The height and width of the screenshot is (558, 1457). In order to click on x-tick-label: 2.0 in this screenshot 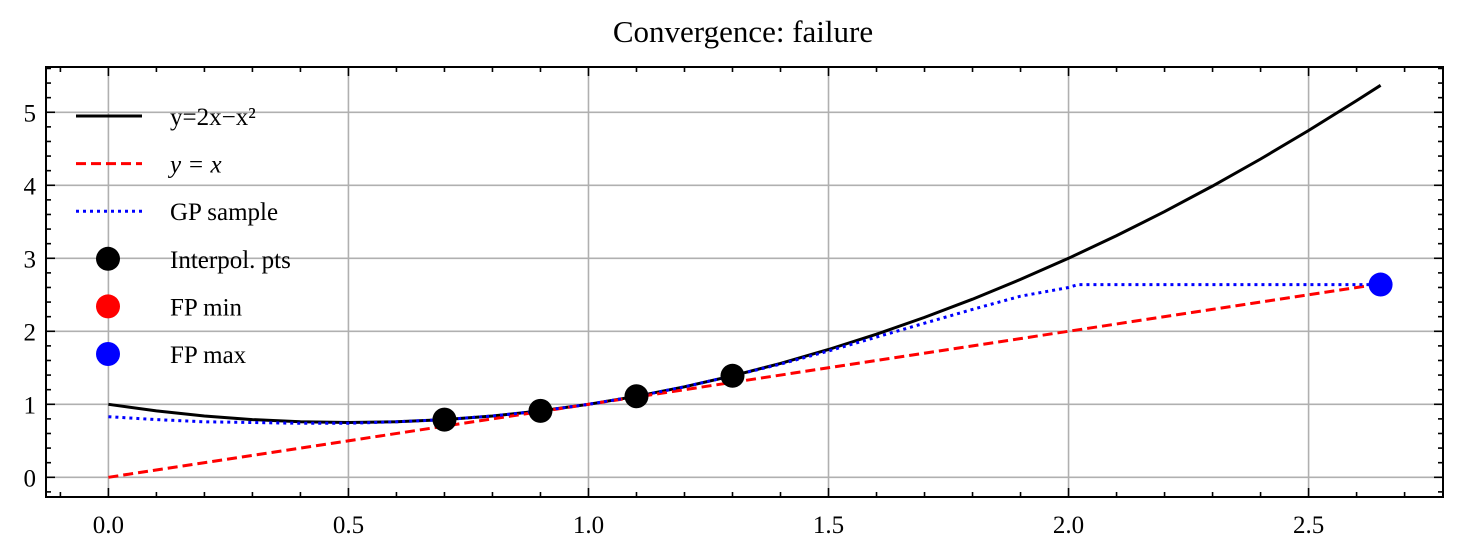, I will do `click(1068, 525)`.